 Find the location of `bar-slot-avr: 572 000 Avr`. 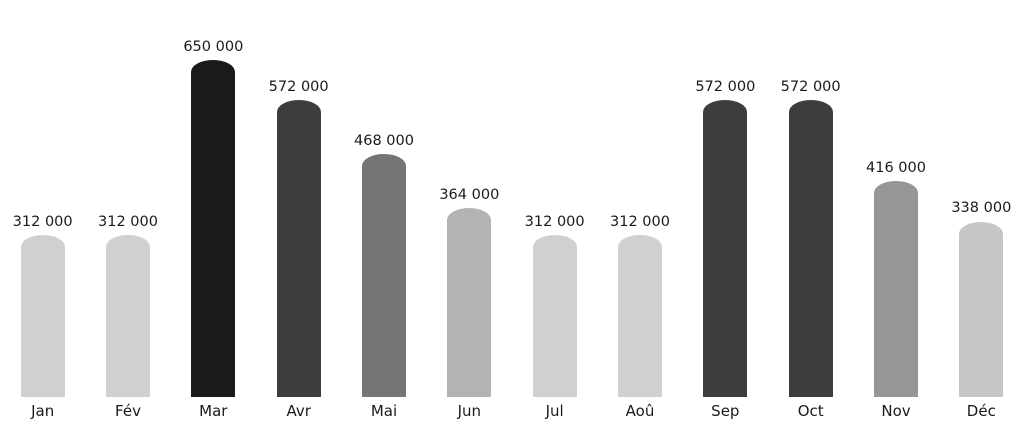

bar-slot-avr: 572 000 Avr is located at coordinates (298, 211).